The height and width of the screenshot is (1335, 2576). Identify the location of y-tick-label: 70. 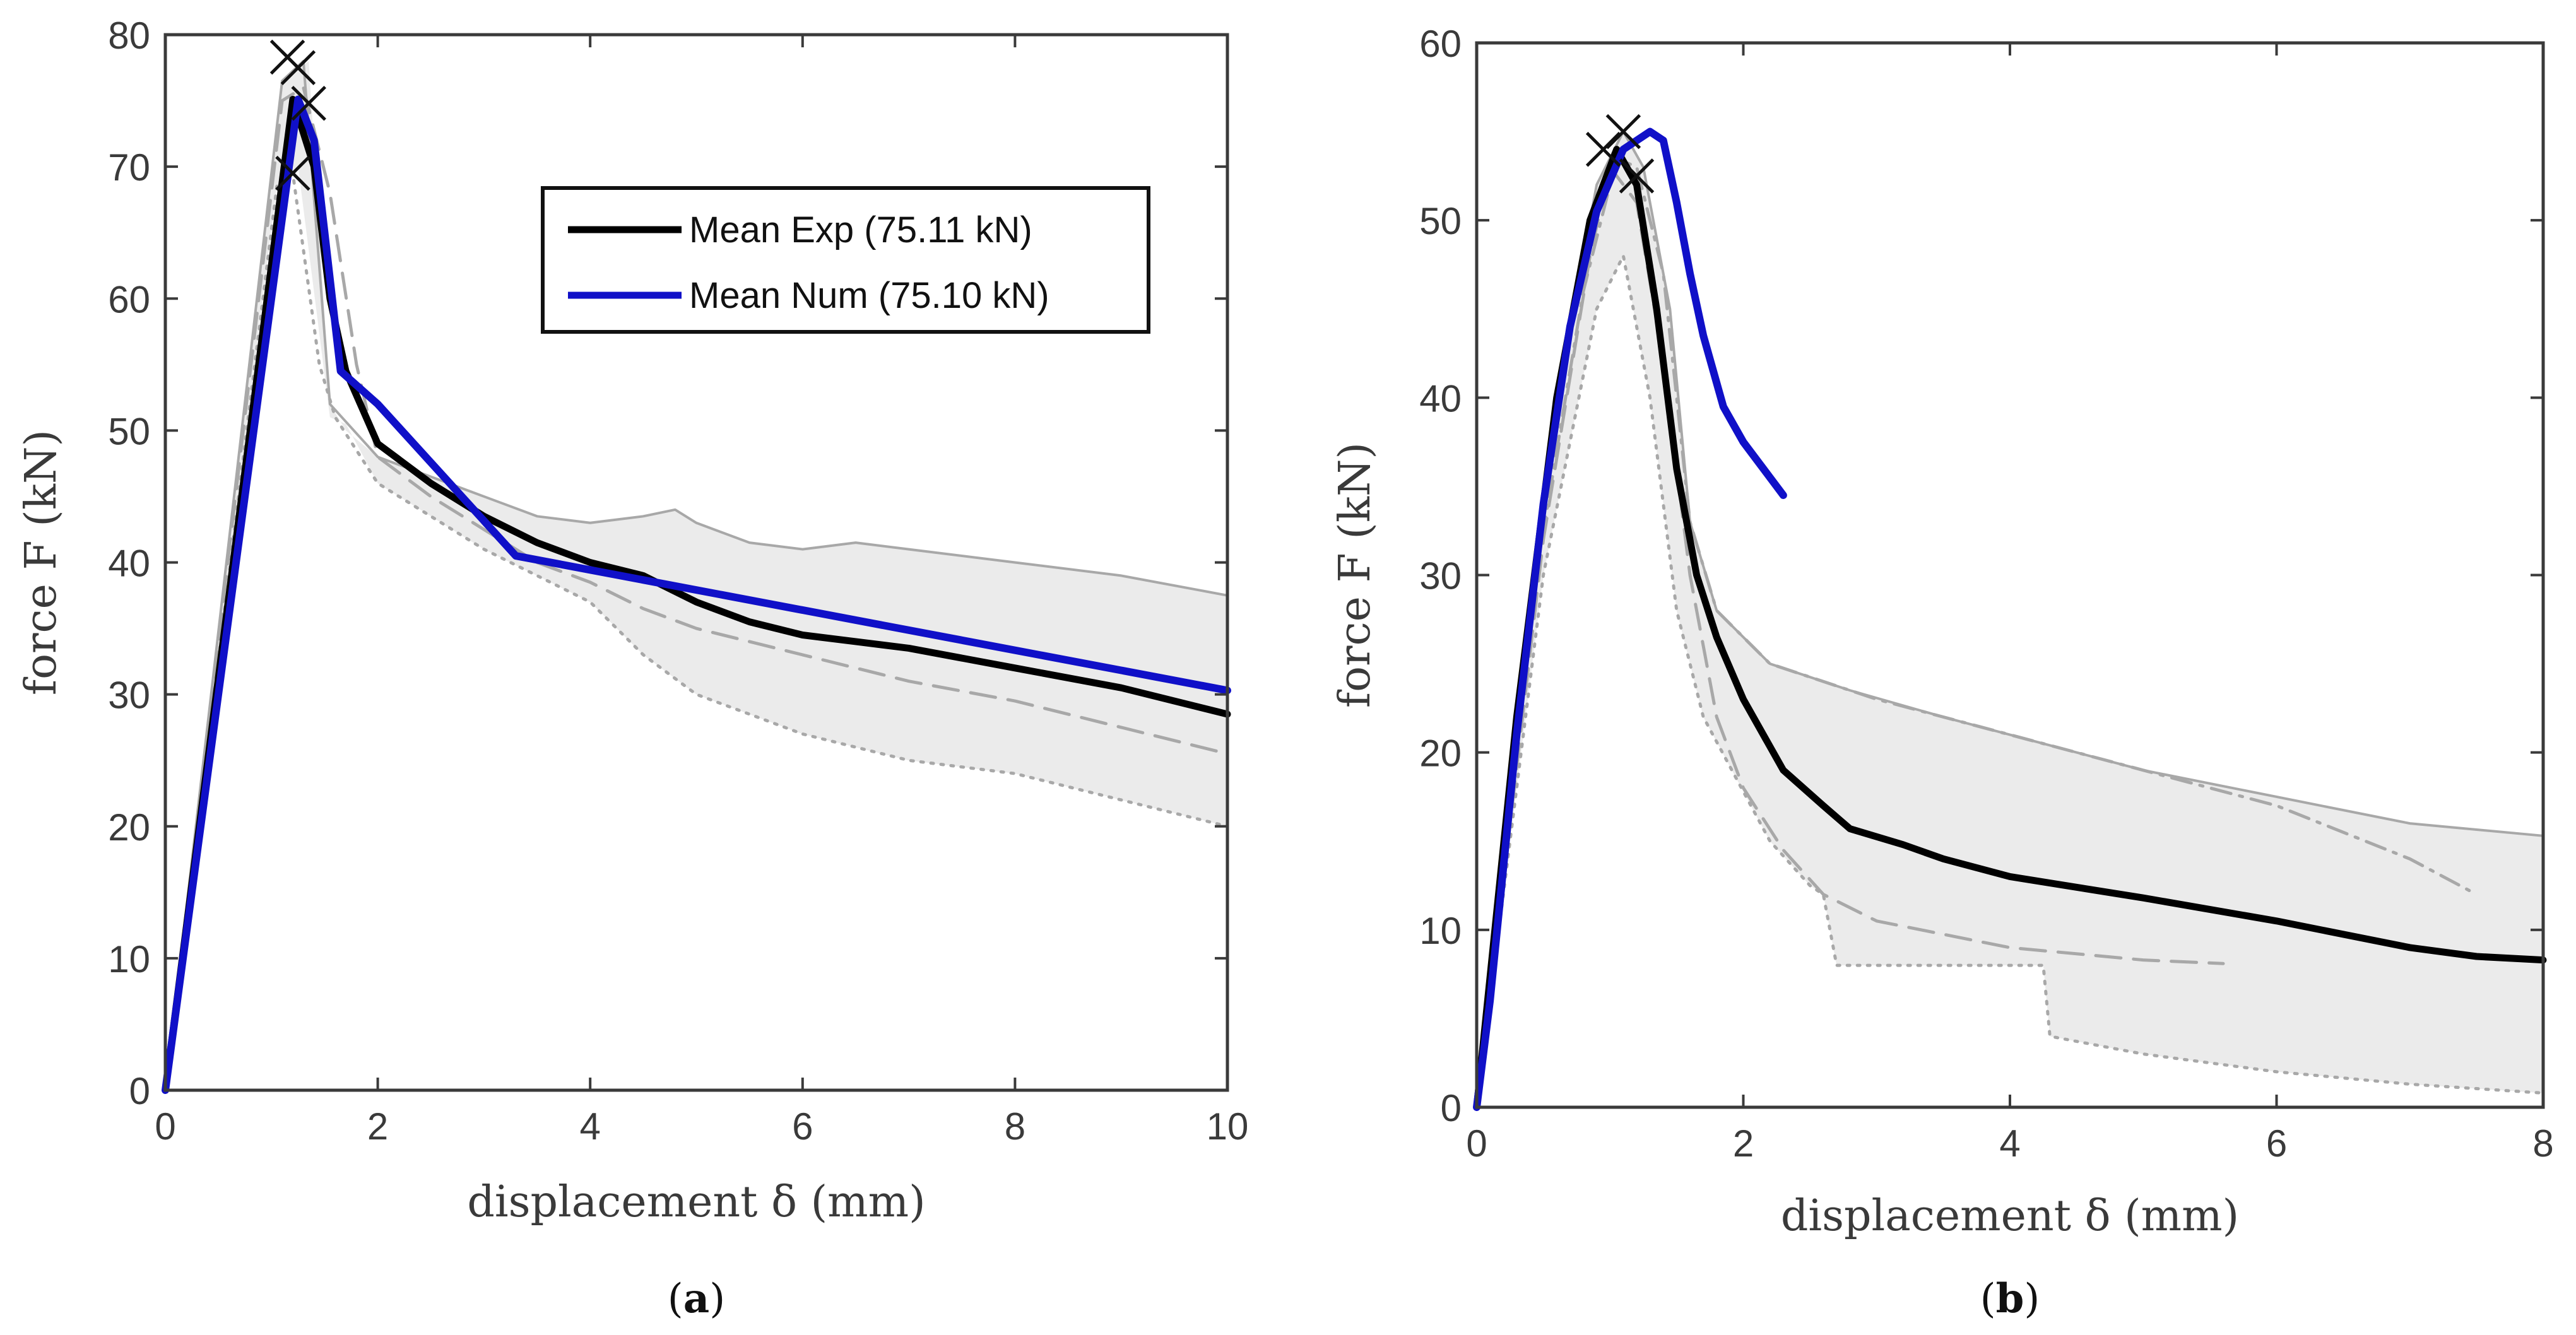
(129, 167).